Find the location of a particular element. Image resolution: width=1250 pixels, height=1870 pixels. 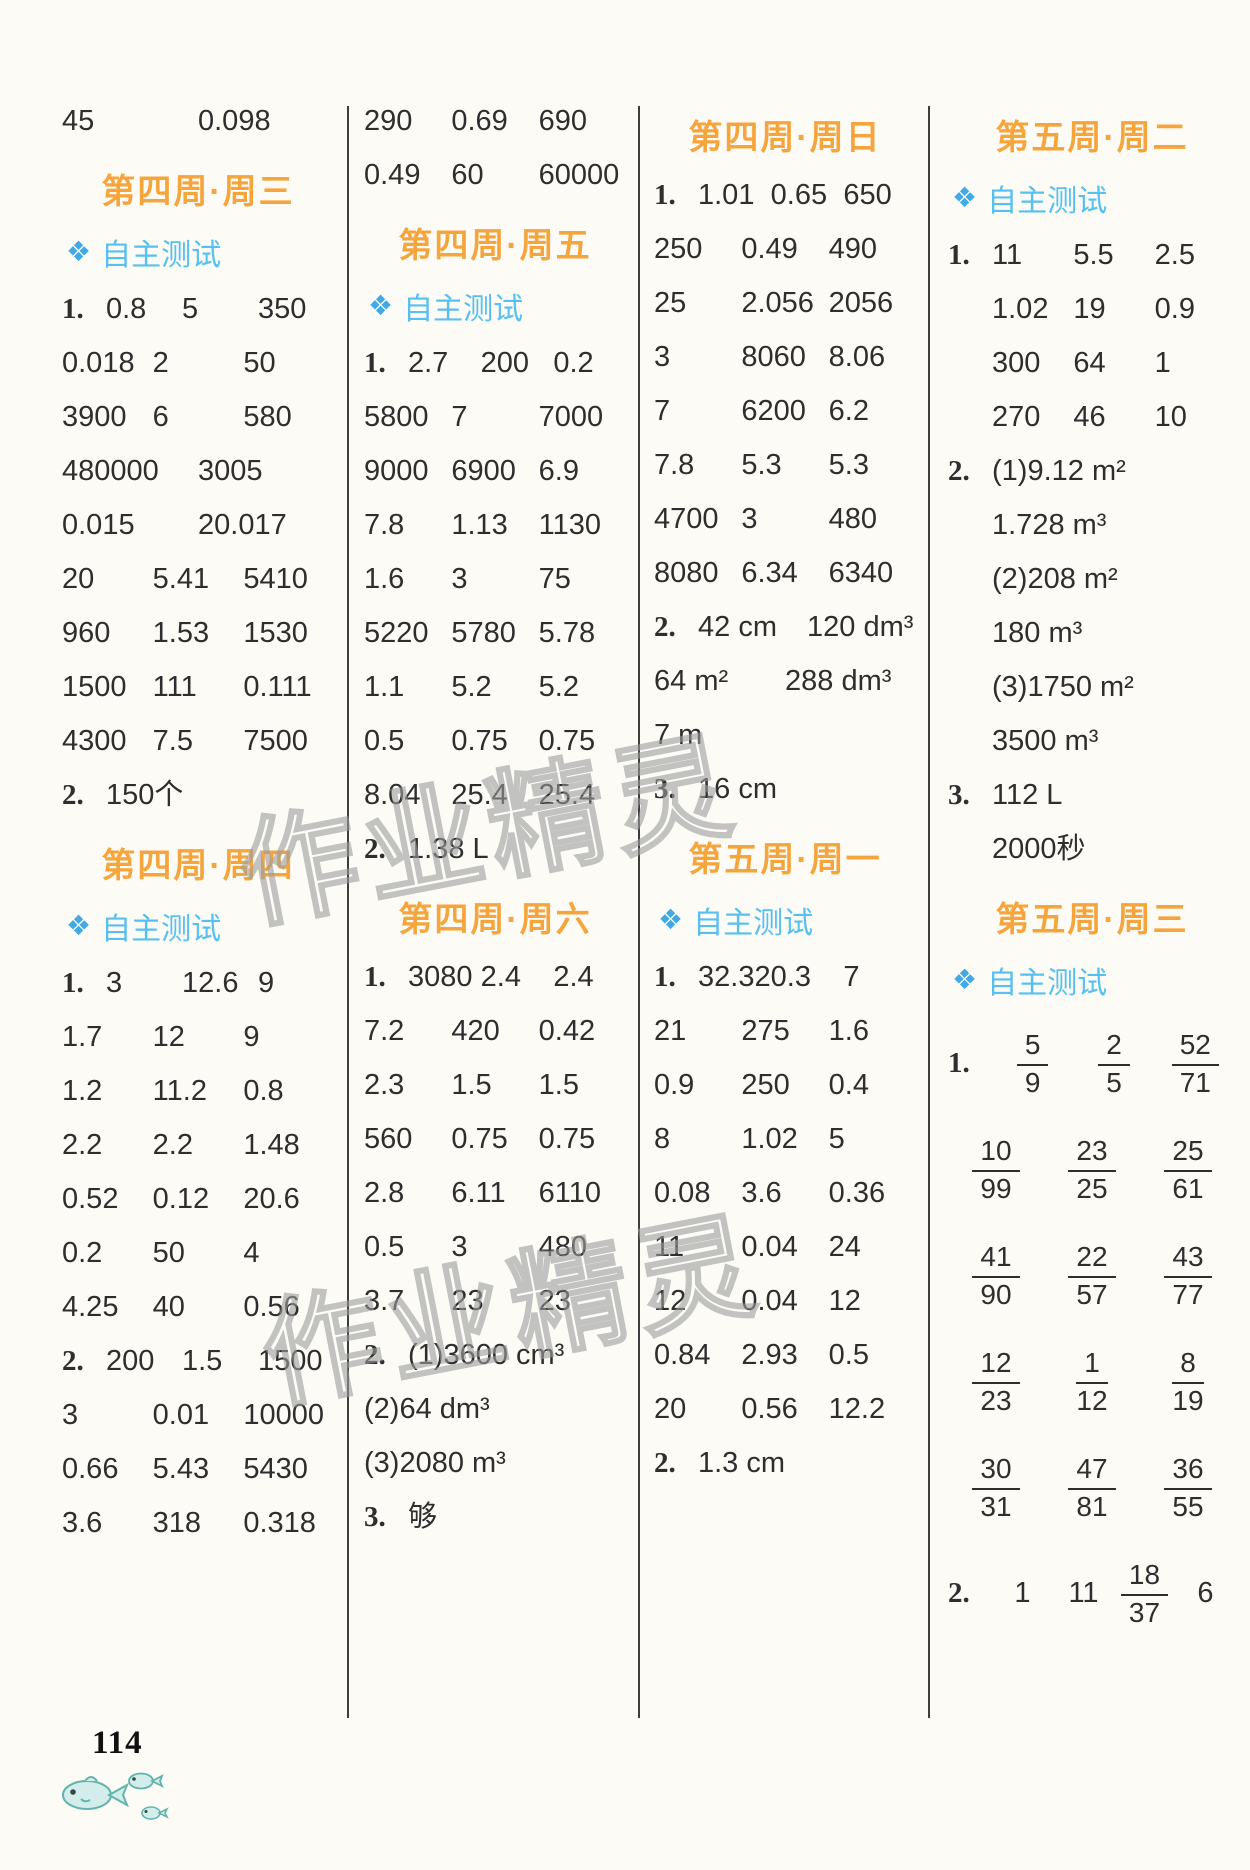

answer-value: 4300 is located at coordinates (94, 741).